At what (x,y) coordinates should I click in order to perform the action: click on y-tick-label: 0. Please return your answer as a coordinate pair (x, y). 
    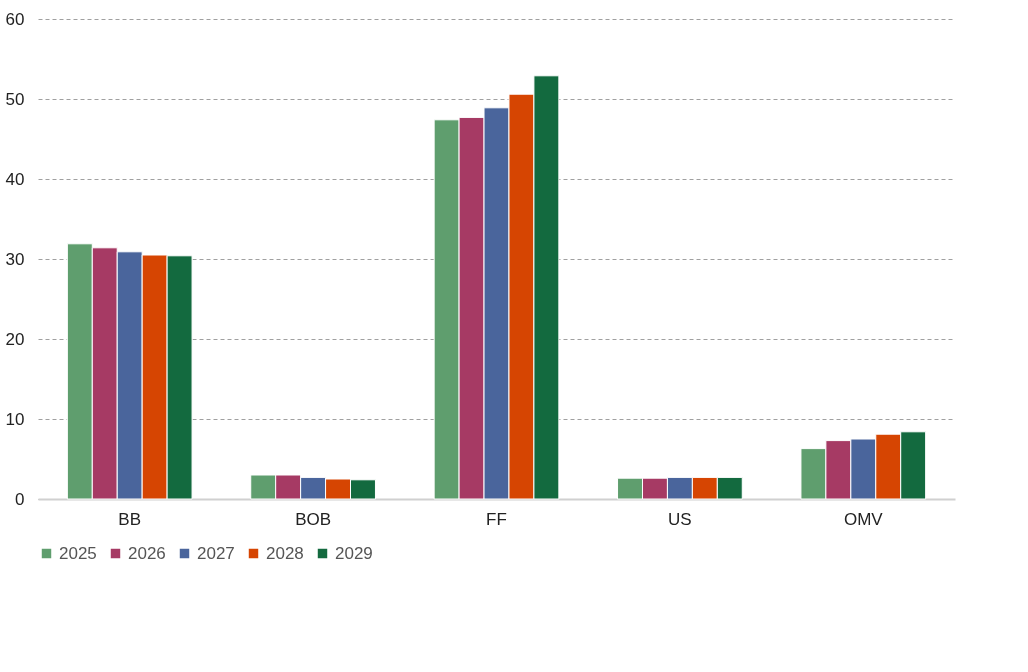
    Looking at the image, I should click on (20, 499).